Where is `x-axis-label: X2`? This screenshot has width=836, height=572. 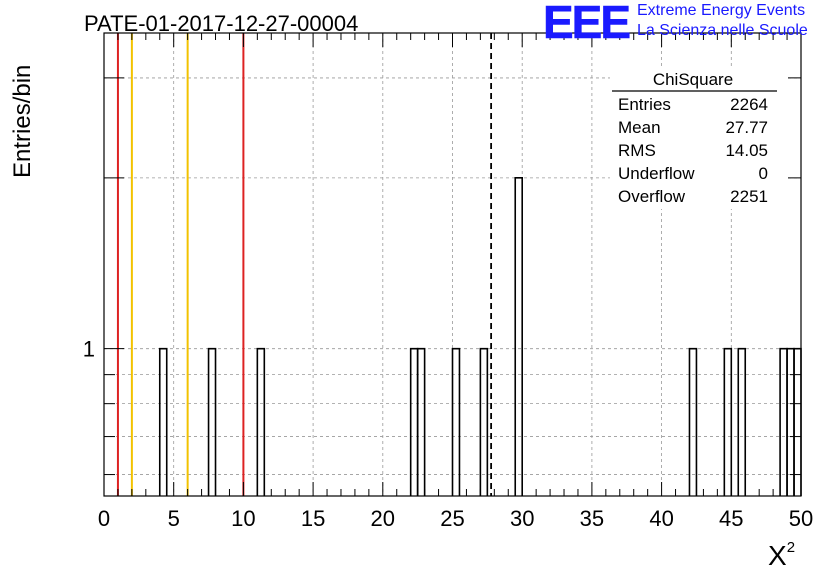 x-axis-label: X2 is located at coordinates (781, 555).